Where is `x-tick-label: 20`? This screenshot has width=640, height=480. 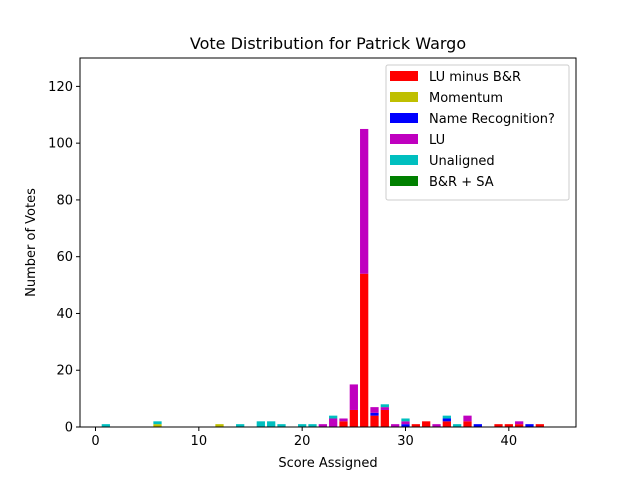 x-tick-label: 20 is located at coordinates (302, 441).